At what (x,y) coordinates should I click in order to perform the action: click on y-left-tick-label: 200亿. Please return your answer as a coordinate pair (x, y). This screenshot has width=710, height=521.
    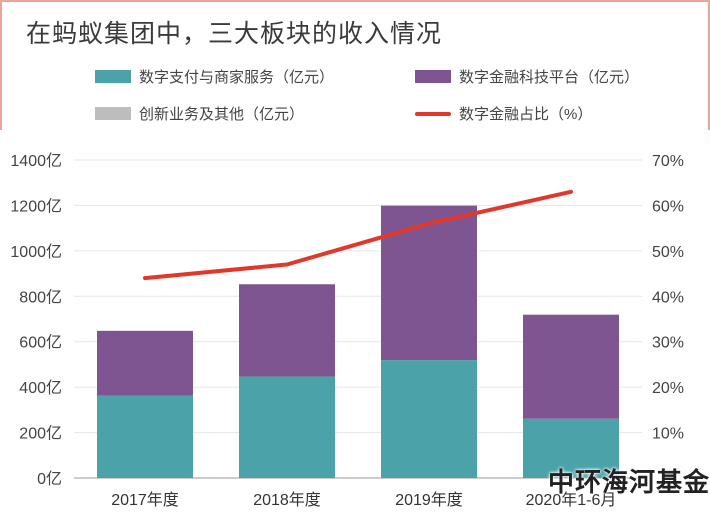
    Looking at the image, I should click on (40, 434).